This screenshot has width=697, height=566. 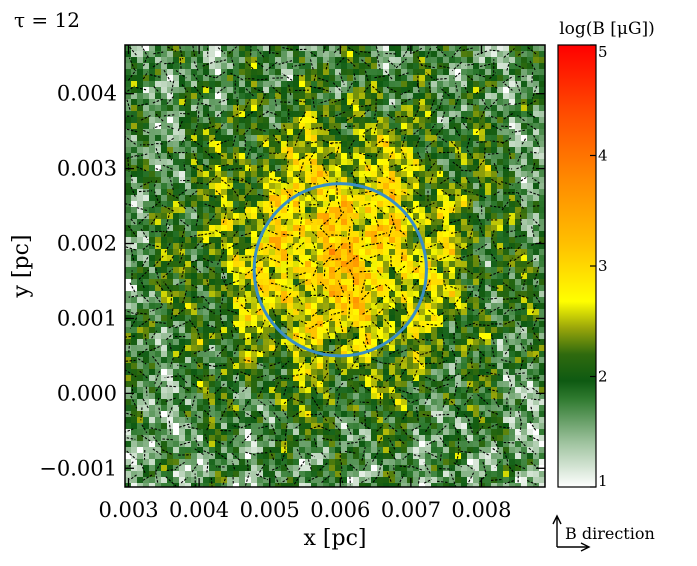 I want to click on region-circle, so click(x=340, y=270).